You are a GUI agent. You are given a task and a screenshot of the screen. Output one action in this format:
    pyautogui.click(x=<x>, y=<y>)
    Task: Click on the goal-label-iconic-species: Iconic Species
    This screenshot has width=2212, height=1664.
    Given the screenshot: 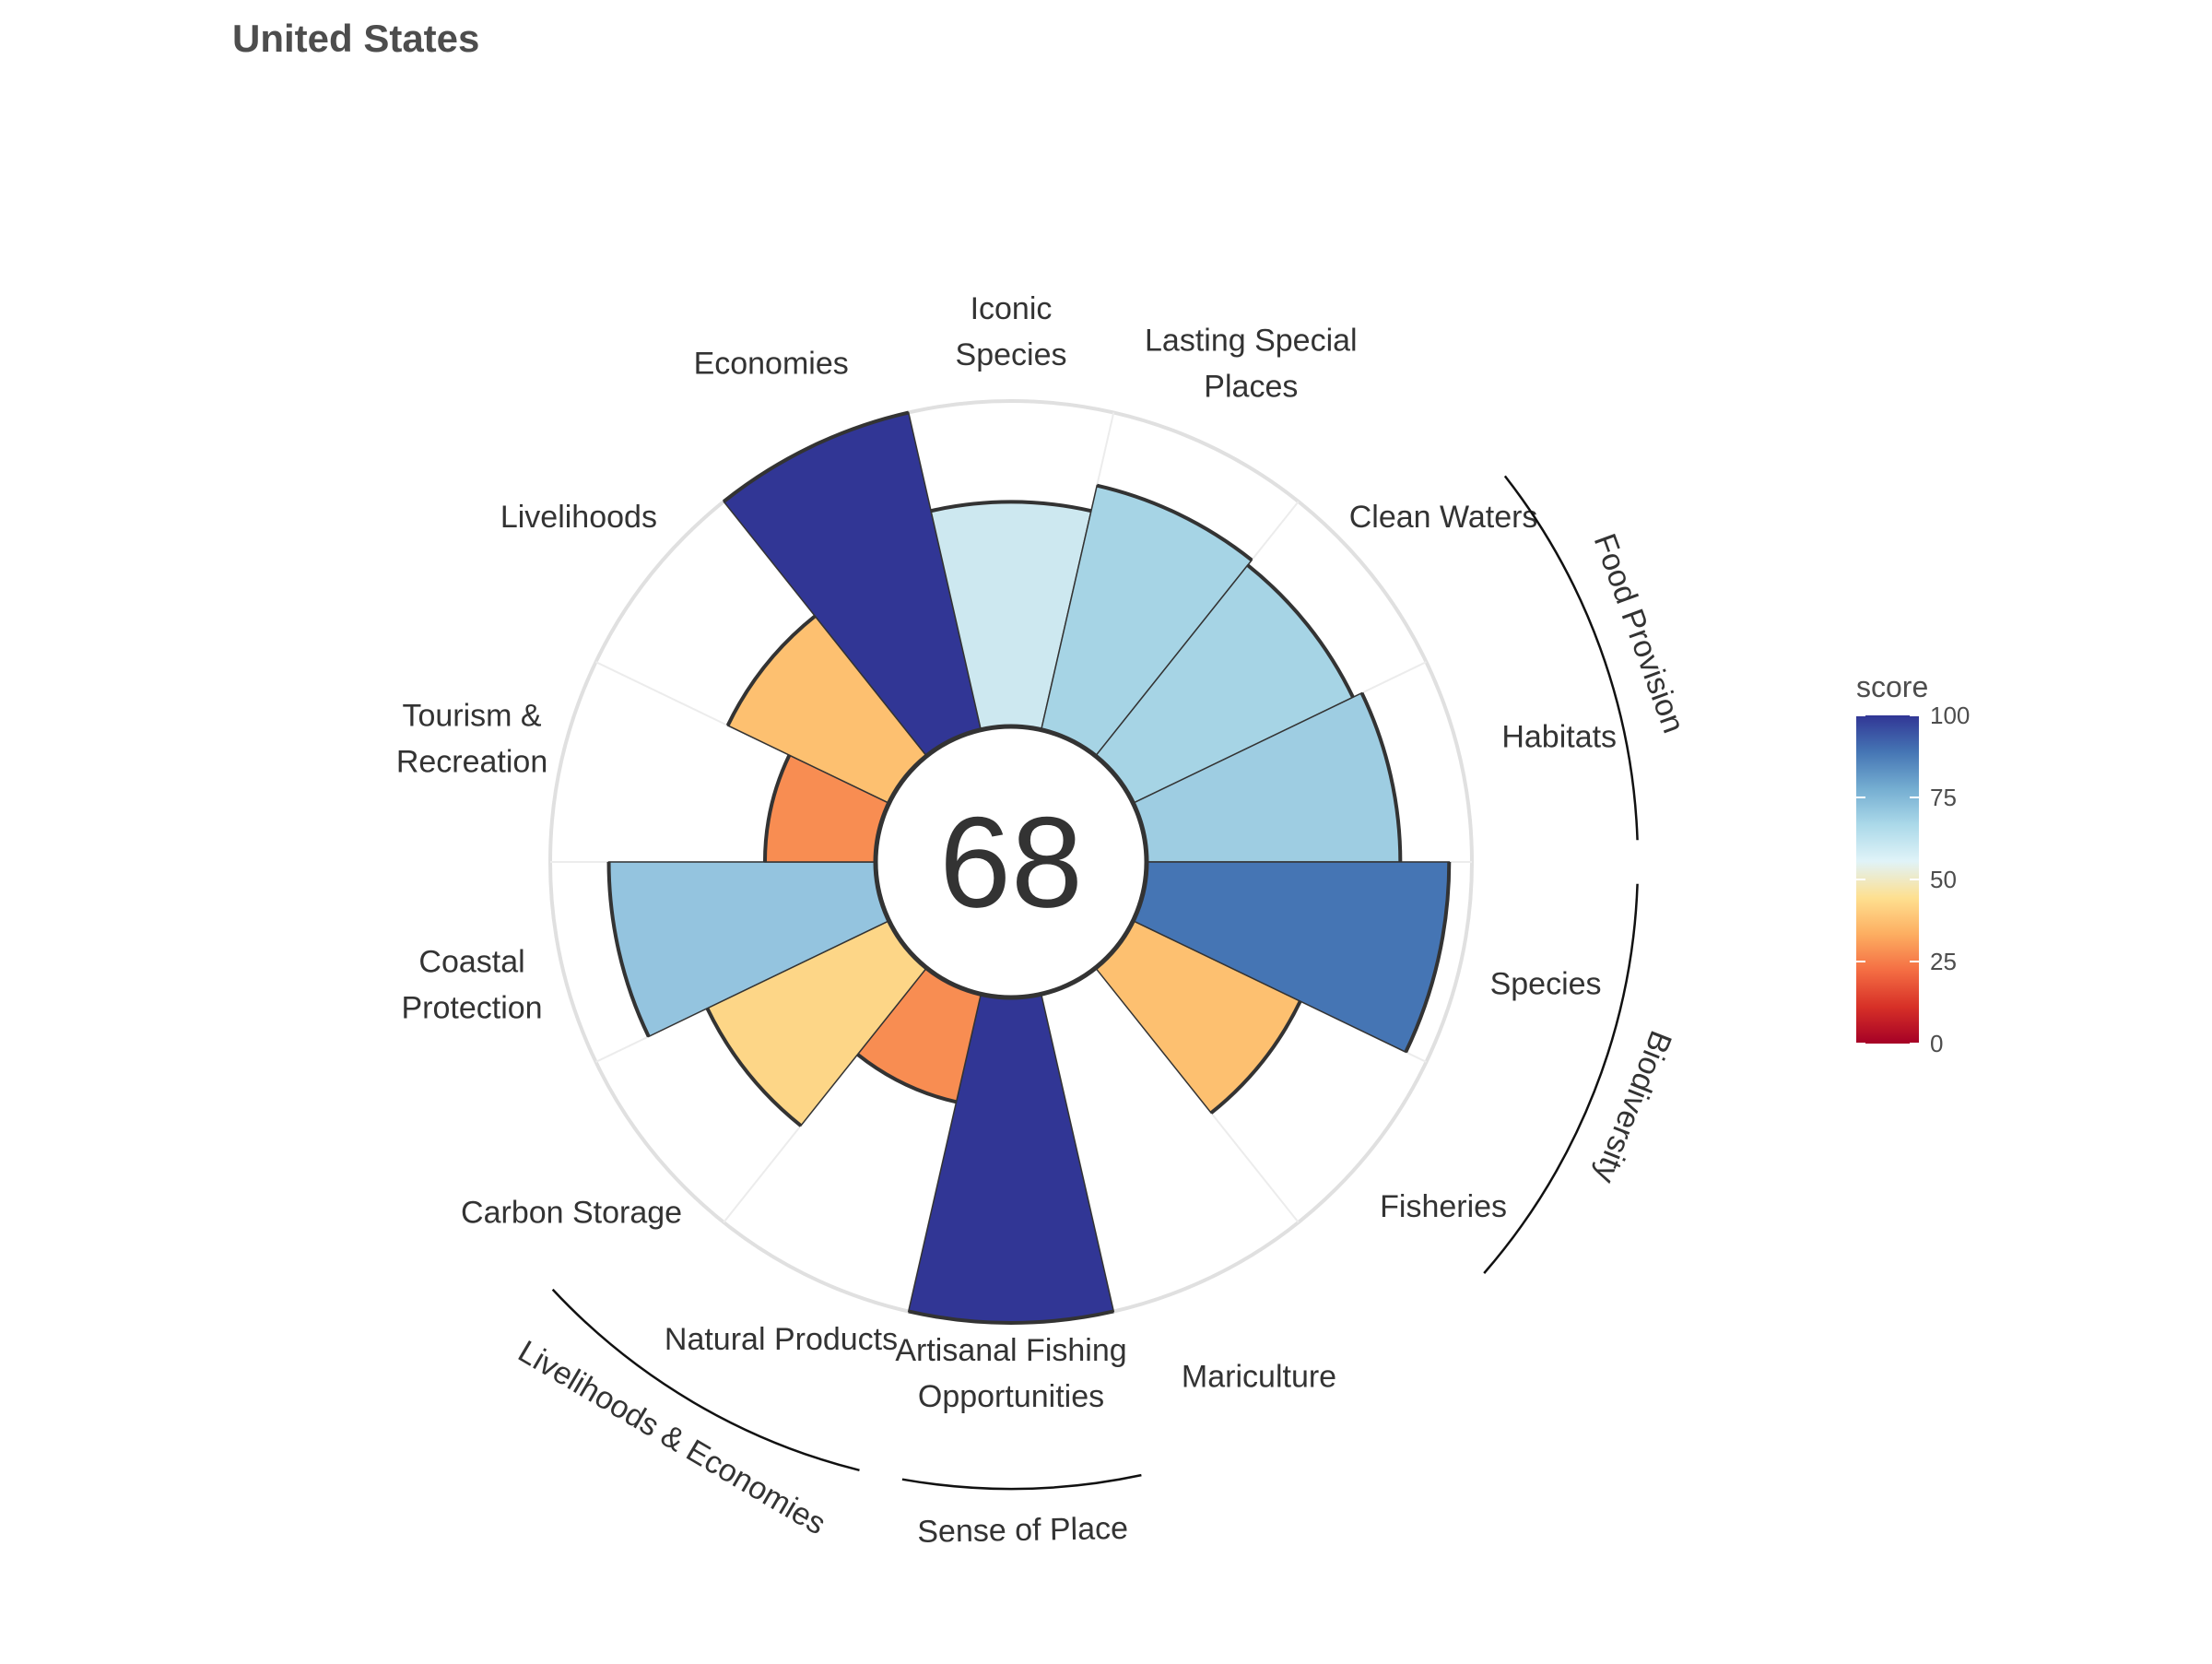 What is the action you would take?
    pyautogui.click(x=1011, y=331)
    